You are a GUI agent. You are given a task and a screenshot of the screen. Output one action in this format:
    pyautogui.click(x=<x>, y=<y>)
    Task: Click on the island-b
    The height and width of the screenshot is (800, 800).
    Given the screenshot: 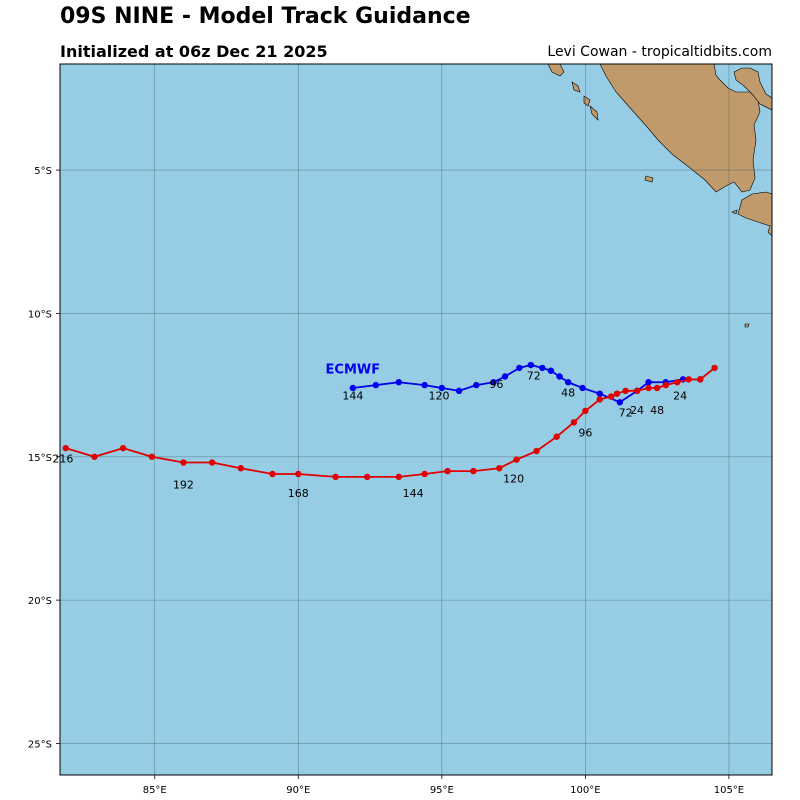 What is the action you would take?
    pyautogui.click(x=576, y=87)
    